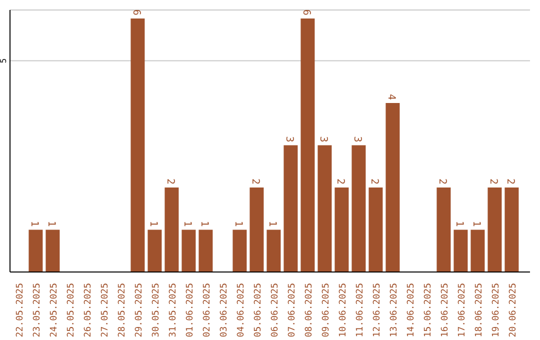 Image resolution: width=540 pixels, height=340 pixels. What do you see at coordinates (377, 310) in the screenshot?
I see `x-tick-label: 12.06.2025` at bounding box center [377, 310].